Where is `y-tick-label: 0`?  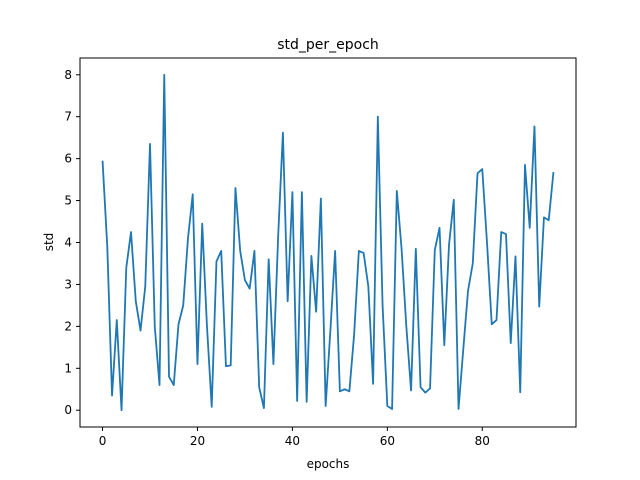 y-tick-label: 0 is located at coordinates (68, 410).